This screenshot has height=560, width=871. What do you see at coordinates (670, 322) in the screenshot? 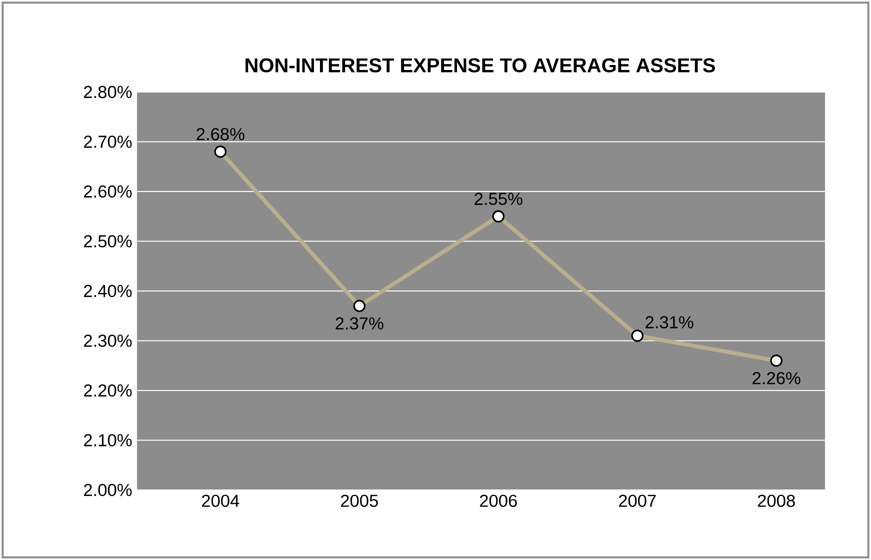
I see `data-label: 2.31%` at bounding box center [670, 322].